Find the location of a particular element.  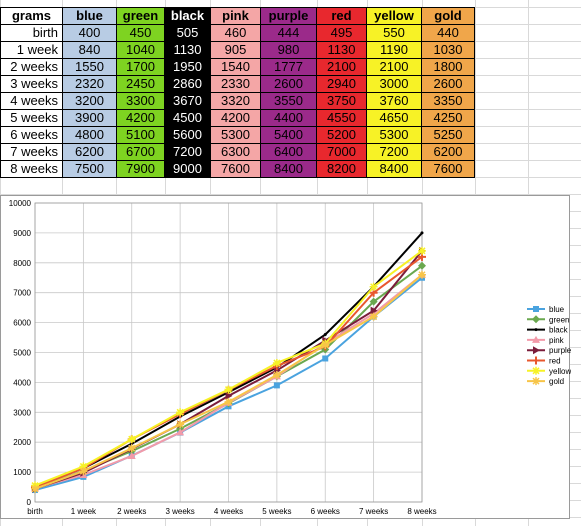

table-row: birth 400 450 505 460 444 495 550 440 is located at coordinates (237, 33).